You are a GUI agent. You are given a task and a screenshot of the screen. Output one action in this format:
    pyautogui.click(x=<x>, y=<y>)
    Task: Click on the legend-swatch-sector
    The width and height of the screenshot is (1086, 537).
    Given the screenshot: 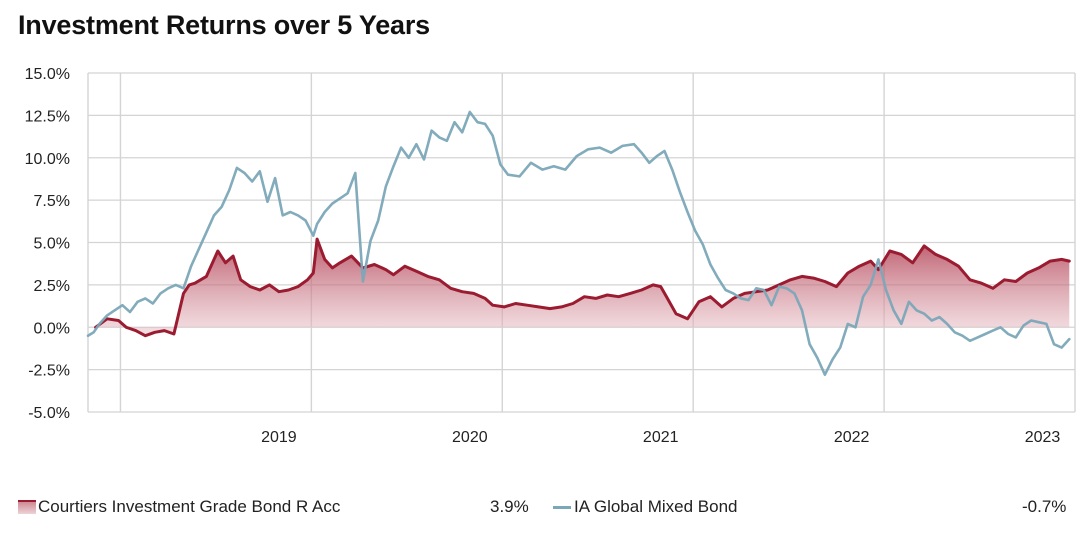 What is the action you would take?
    pyautogui.click(x=562, y=507)
    